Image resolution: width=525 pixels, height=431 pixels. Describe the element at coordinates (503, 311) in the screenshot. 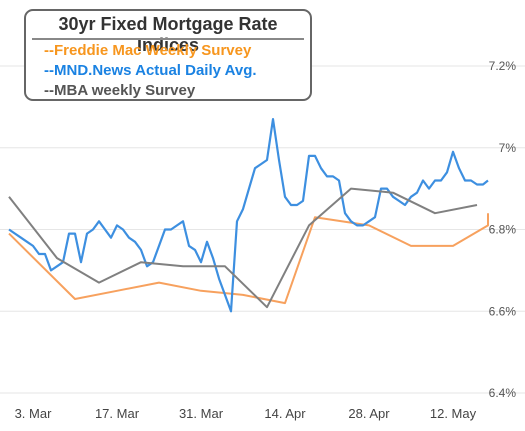

I see `y-tick-label: 6.6%` at that location.